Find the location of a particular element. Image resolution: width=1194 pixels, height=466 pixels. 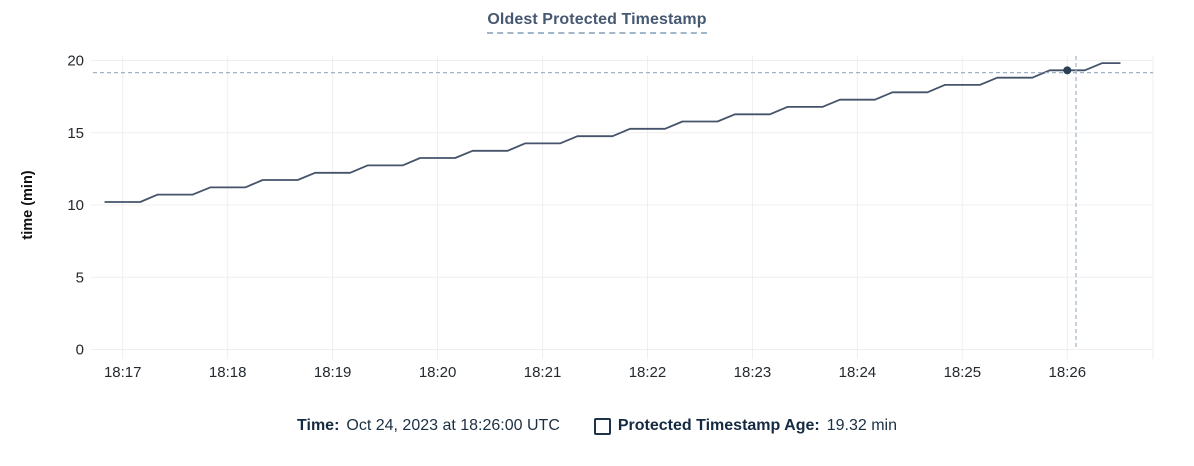

svg-text: 10 is located at coordinates (75, 205).